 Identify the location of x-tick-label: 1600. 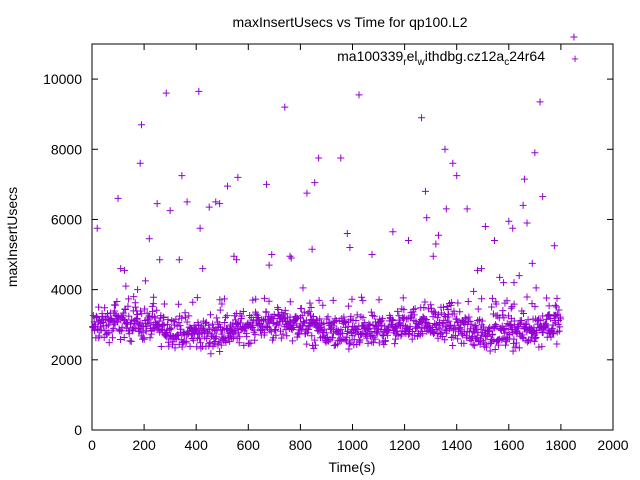
(508, 445).